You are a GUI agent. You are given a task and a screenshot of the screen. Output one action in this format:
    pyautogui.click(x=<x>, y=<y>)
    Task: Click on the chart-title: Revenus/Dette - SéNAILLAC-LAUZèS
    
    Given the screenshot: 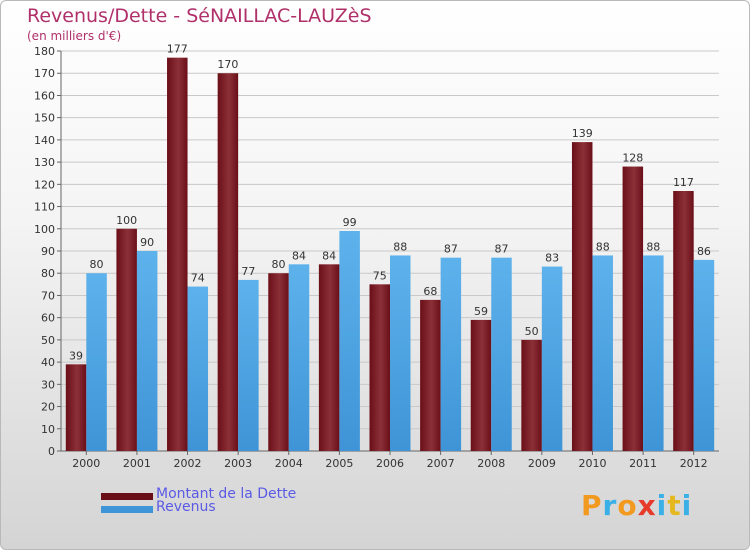 What is the action you would take?
    pyautogui.click(x=199, y=16)
    